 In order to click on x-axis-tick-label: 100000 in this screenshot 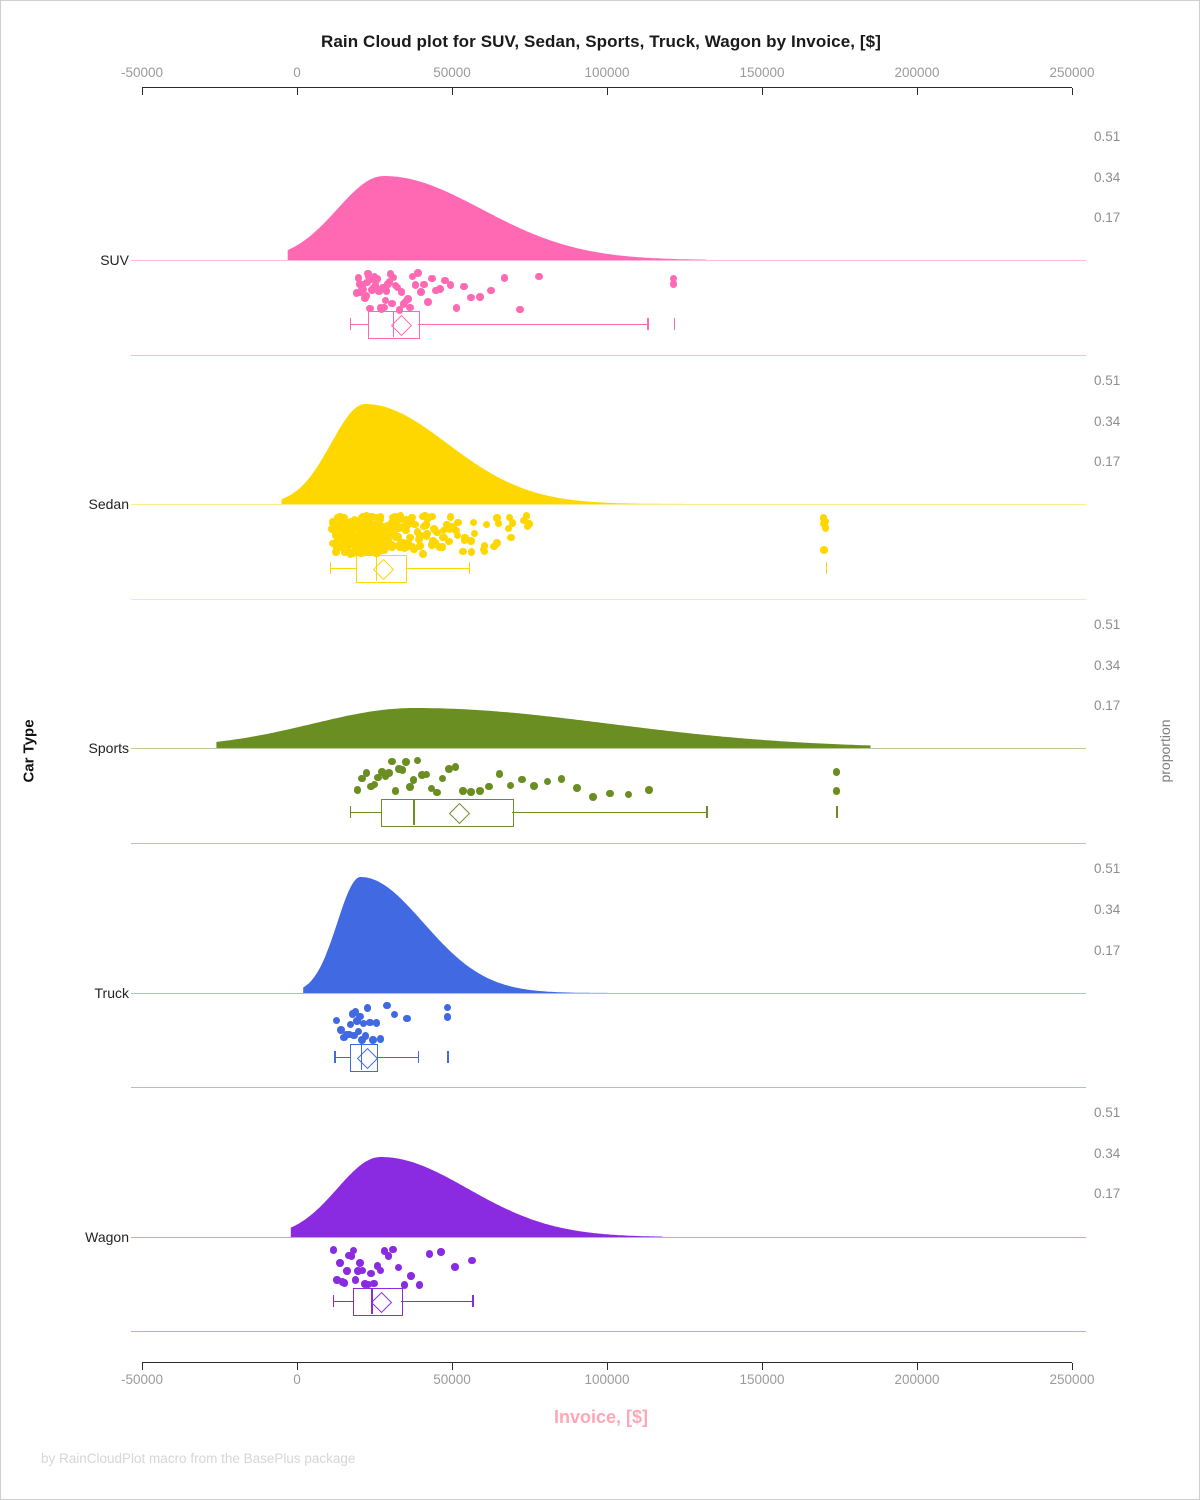, I will do `click(607, 72)`.